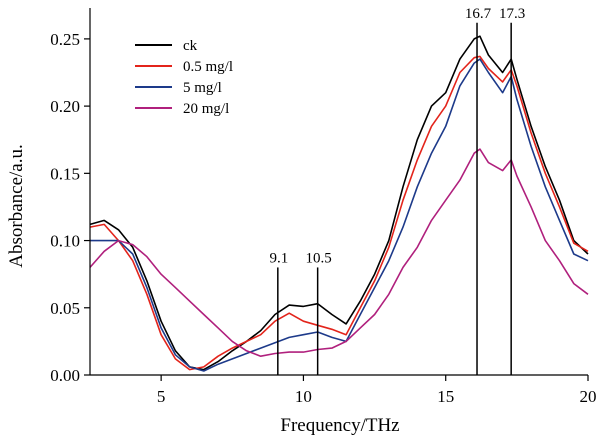 This screenshot has height=440, width=600. What do you see at coordinates (512, 14) in the screenshot?
I see `peak-label-3: 17.3` at bounding box center [512, 14].